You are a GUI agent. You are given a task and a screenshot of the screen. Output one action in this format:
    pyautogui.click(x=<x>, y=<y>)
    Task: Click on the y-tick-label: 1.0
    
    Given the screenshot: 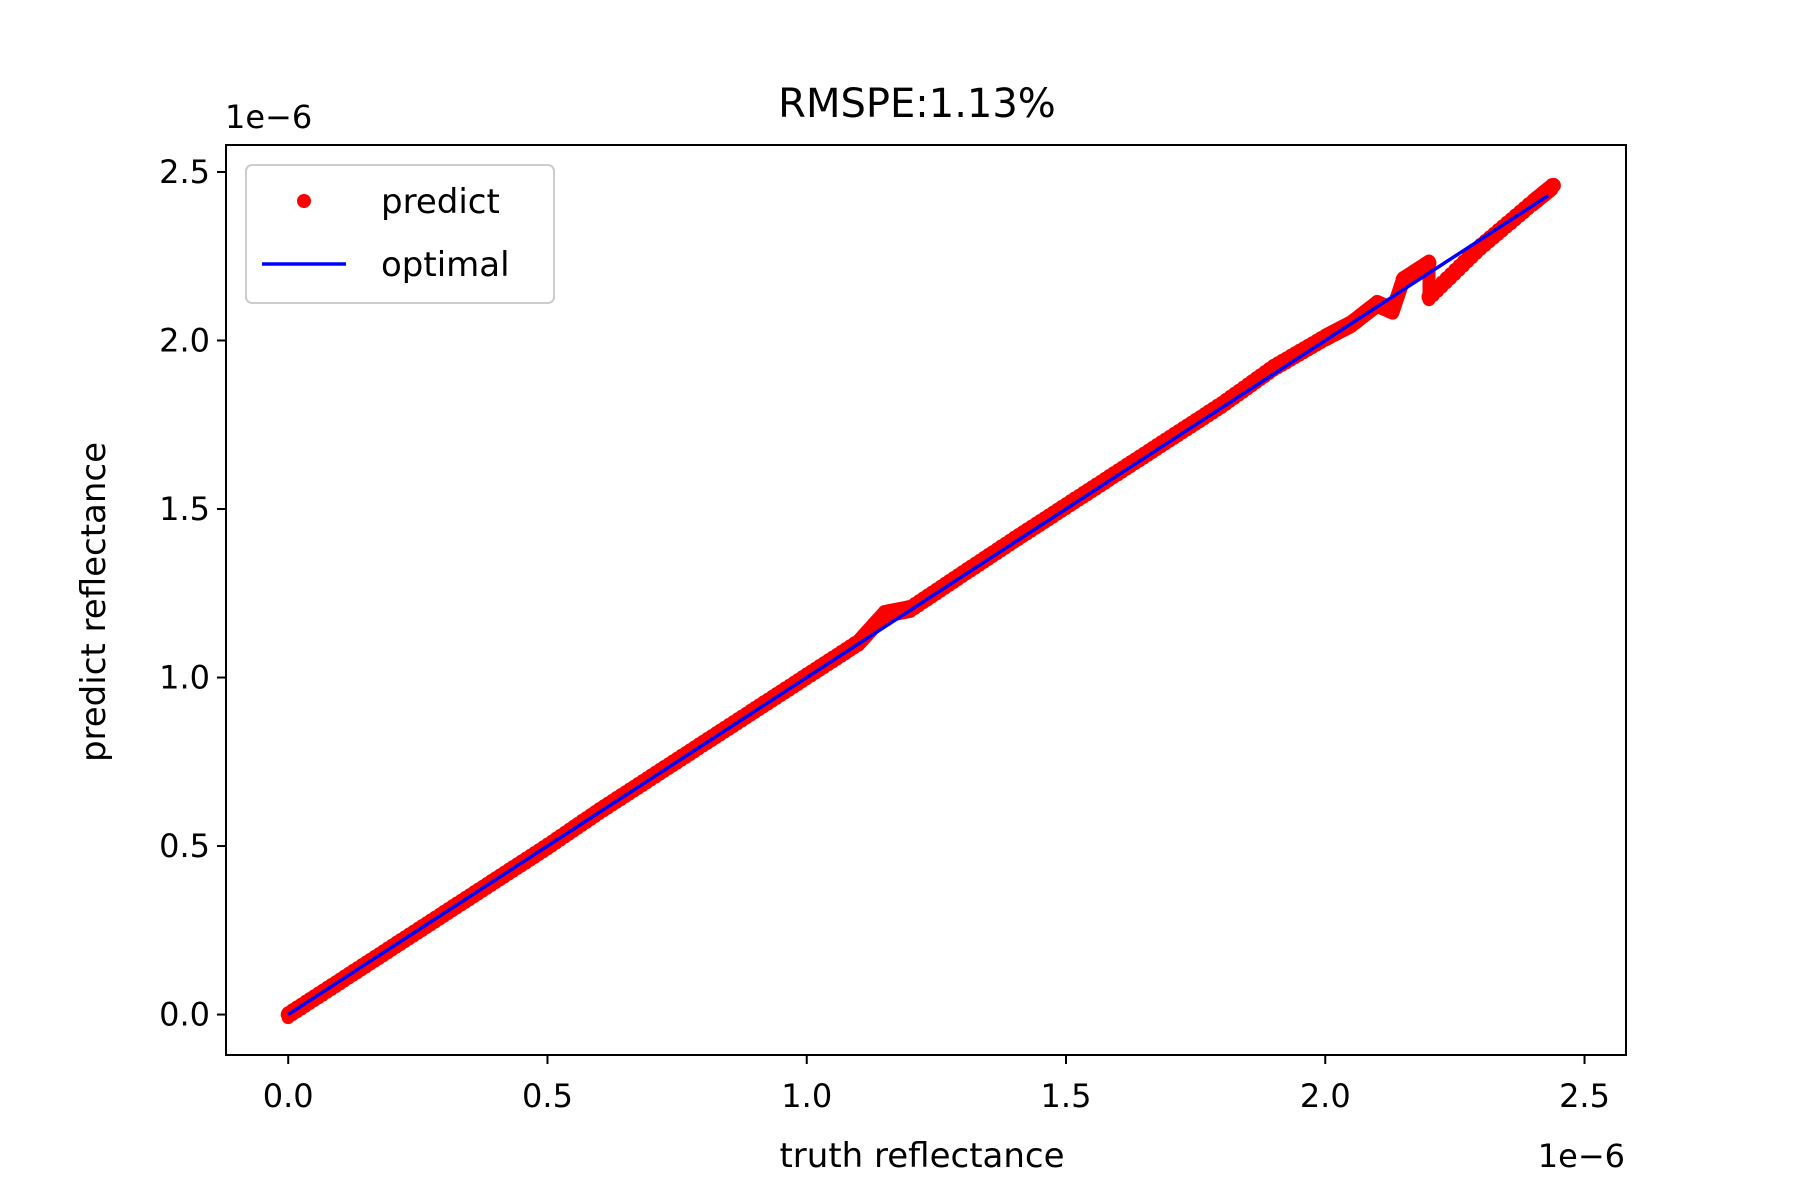 What is the action you would take?
    pyautogui.click(x=184, y=678)
    